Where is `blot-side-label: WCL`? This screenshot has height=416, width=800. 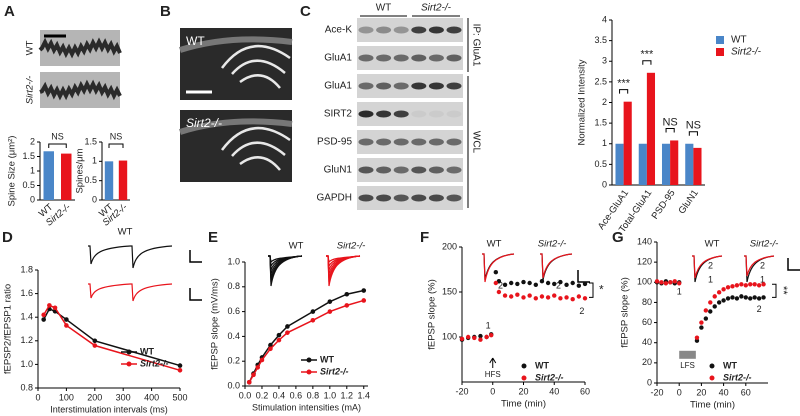
blot-side-label: WCL is located at coordinates (475, 142).